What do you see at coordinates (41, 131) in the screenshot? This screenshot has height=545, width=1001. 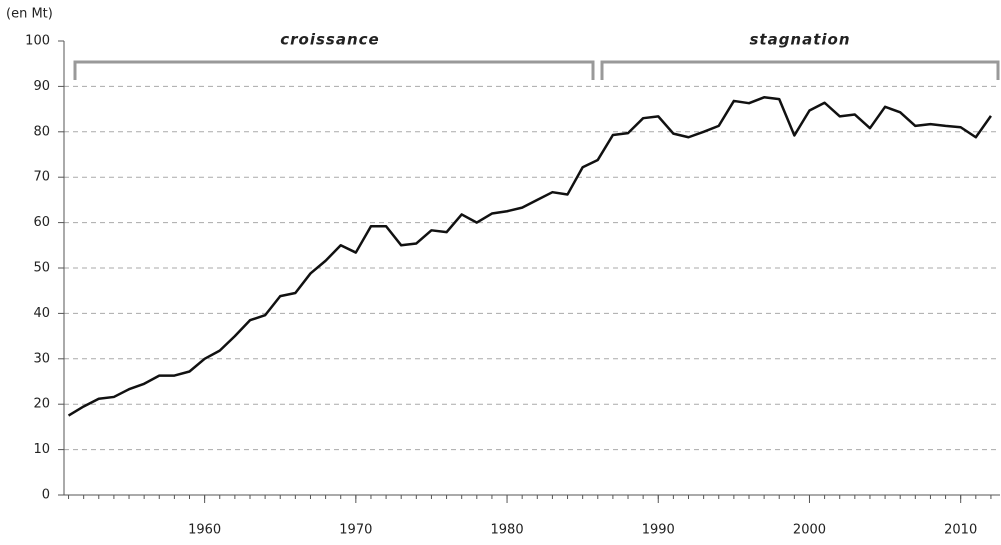 I see `y-tick-label: 80` at bounding box center [41, 131].